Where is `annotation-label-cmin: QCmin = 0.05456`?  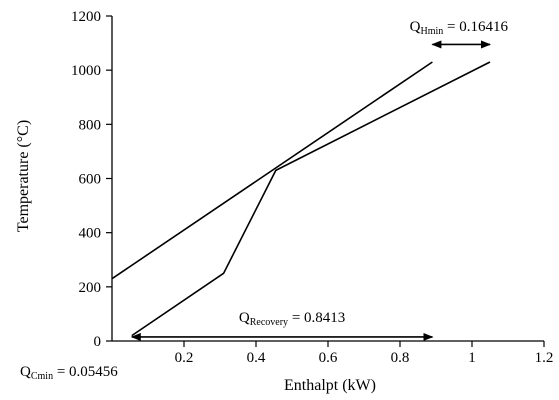
annotation-label-cmin: QCmin = 0.05456 is located at coordinates (69, 373).